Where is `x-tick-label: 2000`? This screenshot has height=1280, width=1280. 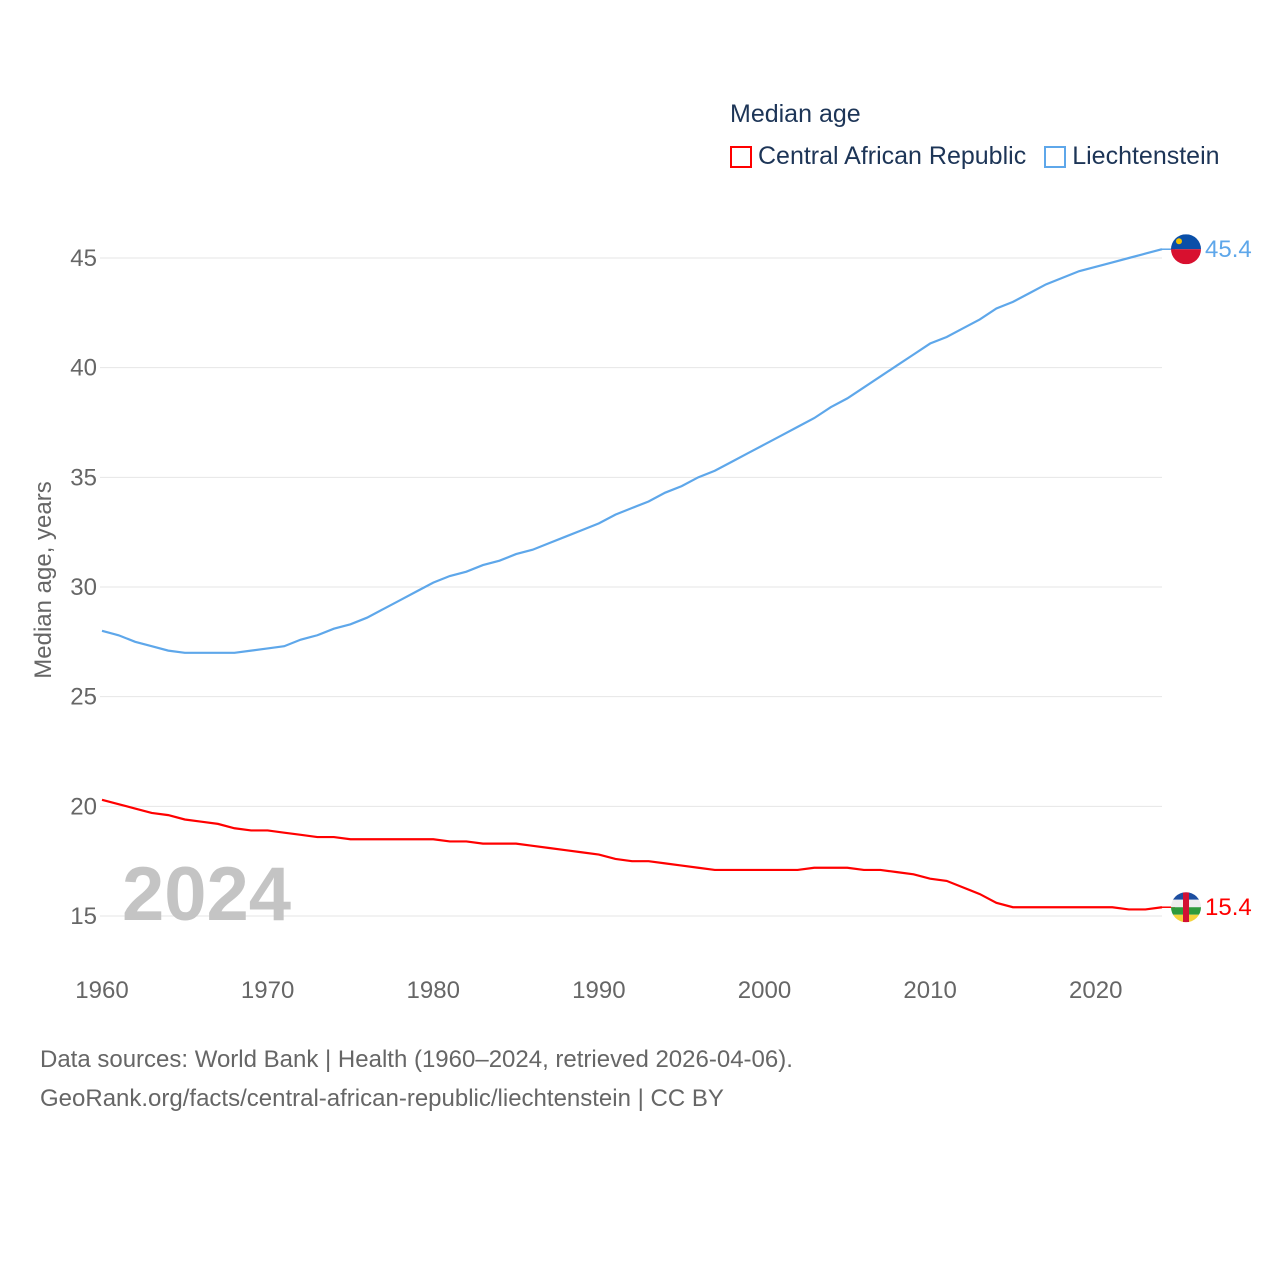
x-tick-label: 2000 is located at coordinates (764, 990).